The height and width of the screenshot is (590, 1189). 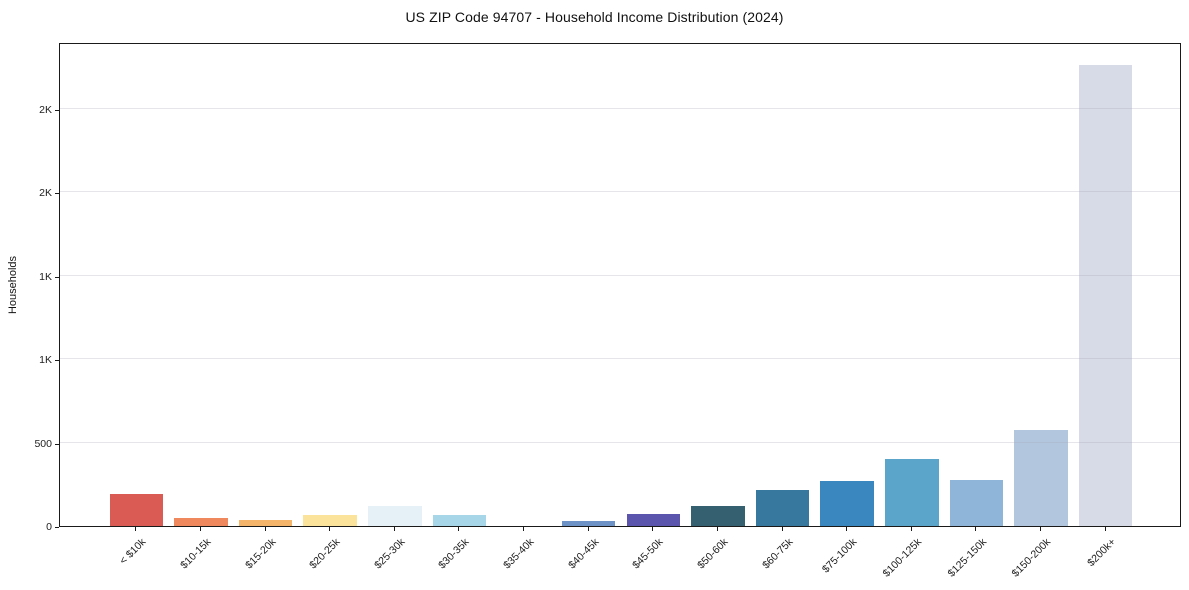 I want to click on bar-10-15k, so click(x=201, y=522).